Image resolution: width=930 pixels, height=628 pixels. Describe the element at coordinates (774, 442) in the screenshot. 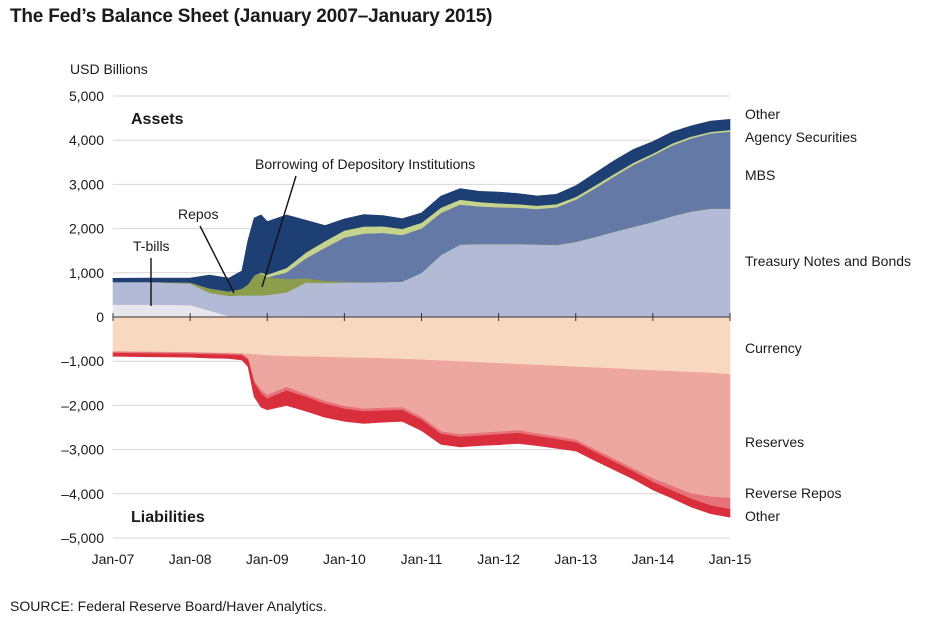

I see `legend-label-reserves: Reserves` at that location.